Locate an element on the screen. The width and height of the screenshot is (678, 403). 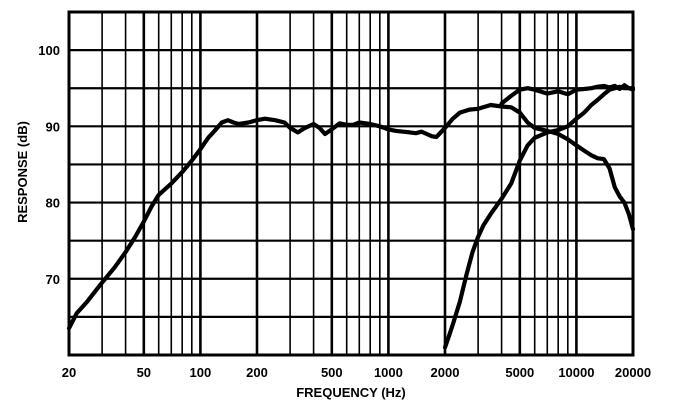
x-tick-labels: 20 50 100 200 500 1000 2000 5000 10000 20000 is located at coordinates (356, 372).